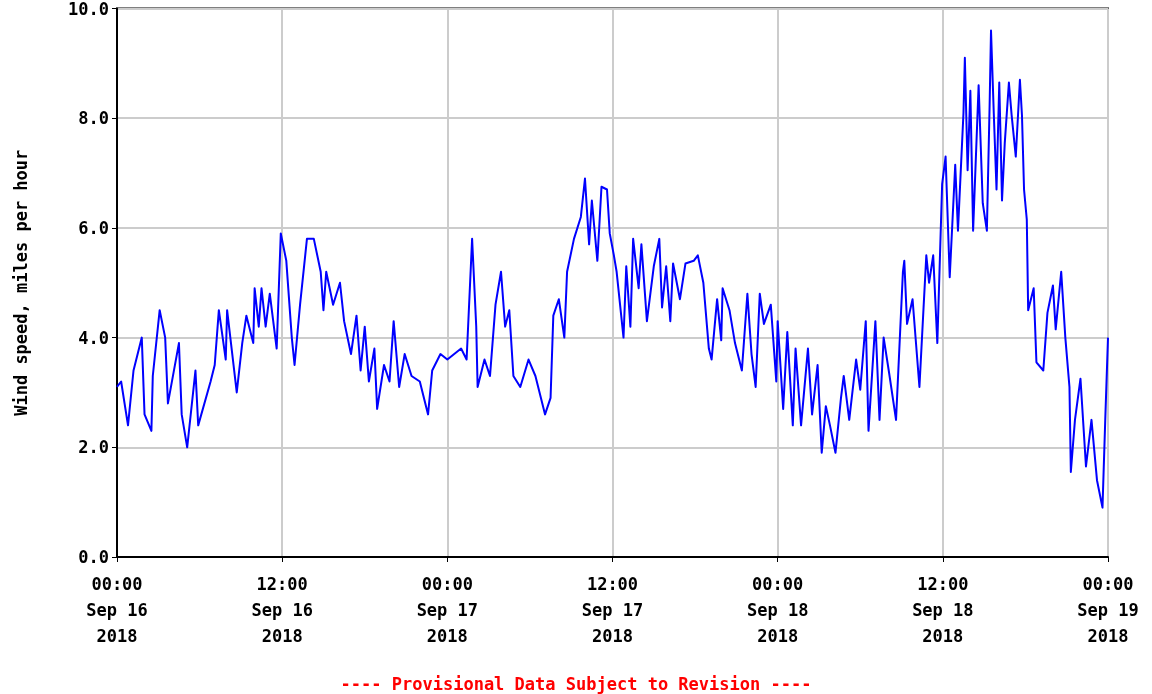  What do you see at coordinates (943, 610) in the screenshot?
I see `x-tick-label: 12:00 Sep 18 2018` at bounding box center [943, 610].